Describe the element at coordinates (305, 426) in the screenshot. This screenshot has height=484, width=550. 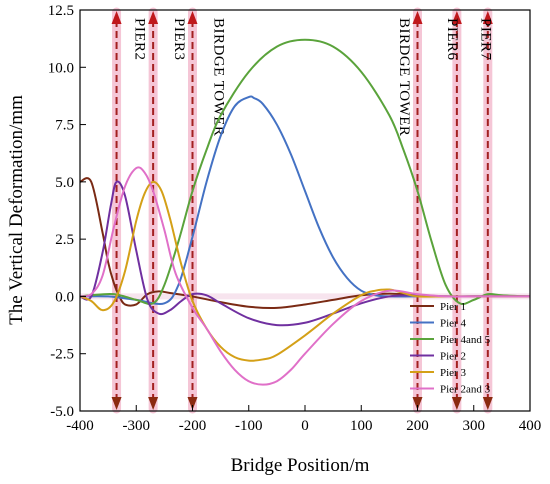
I see `x-tick-label: 0` at that location.